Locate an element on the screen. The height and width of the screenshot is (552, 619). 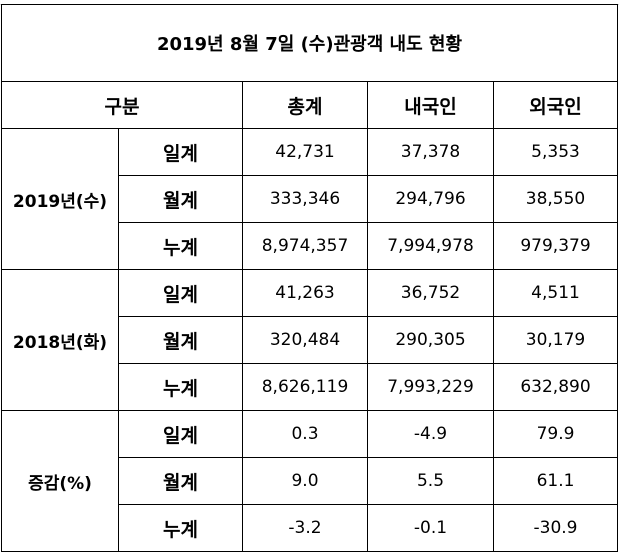
group-label: 2018년(화) is located at coordinates (60, 340).